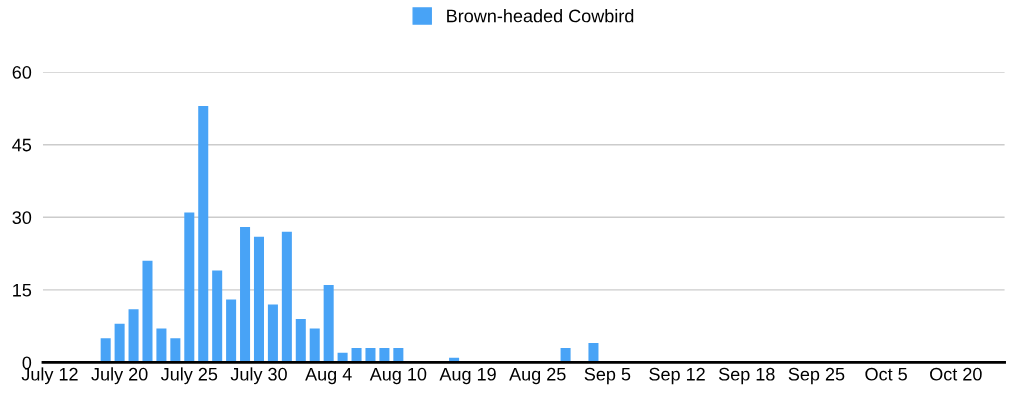  What do you see at coordinates (537, 376) in the screenshot?
I see `x-tick-label: Aug 25` at bounding box center [537, 376].